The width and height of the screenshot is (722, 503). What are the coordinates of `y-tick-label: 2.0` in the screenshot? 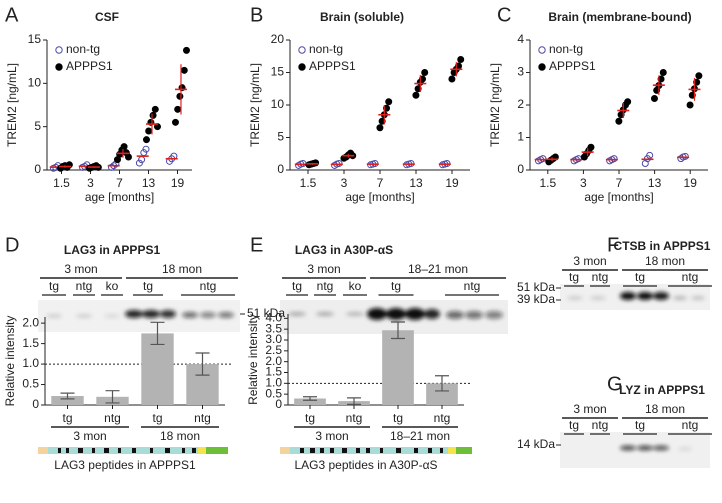 It's located at (30, 322).